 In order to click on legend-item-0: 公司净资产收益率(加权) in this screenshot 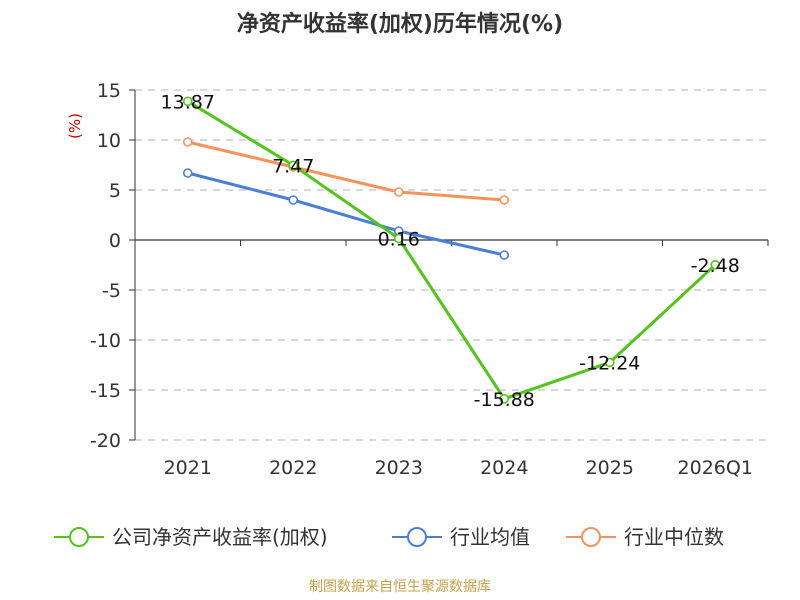, I will do `click(191, 537)`.